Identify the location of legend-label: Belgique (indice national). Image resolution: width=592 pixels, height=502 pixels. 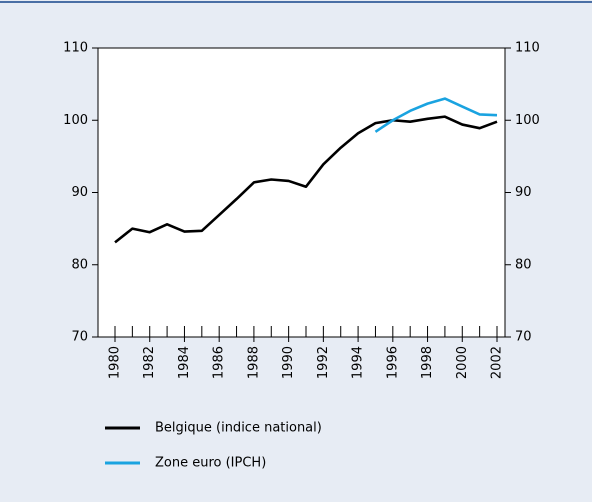
(238, 428).